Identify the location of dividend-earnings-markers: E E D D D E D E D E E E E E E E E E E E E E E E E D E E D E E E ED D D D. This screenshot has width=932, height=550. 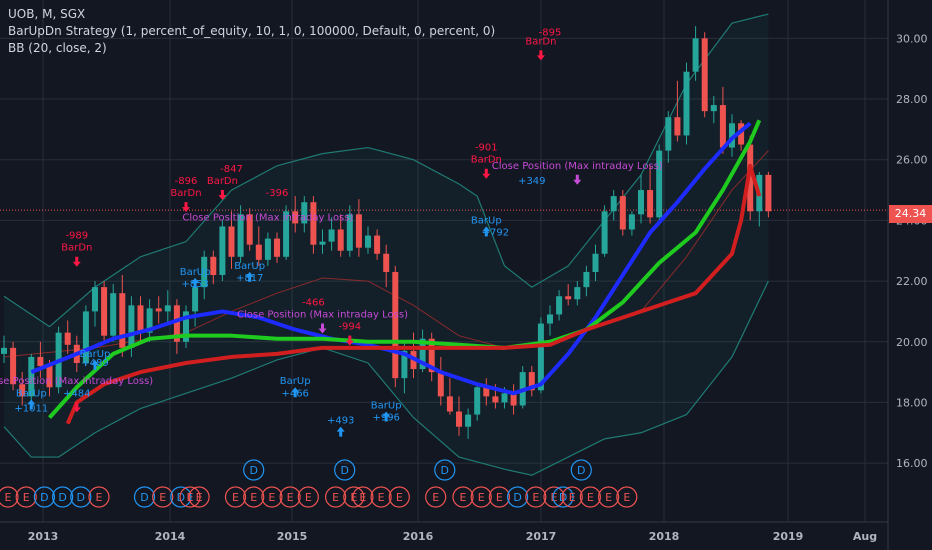
(319, 483).